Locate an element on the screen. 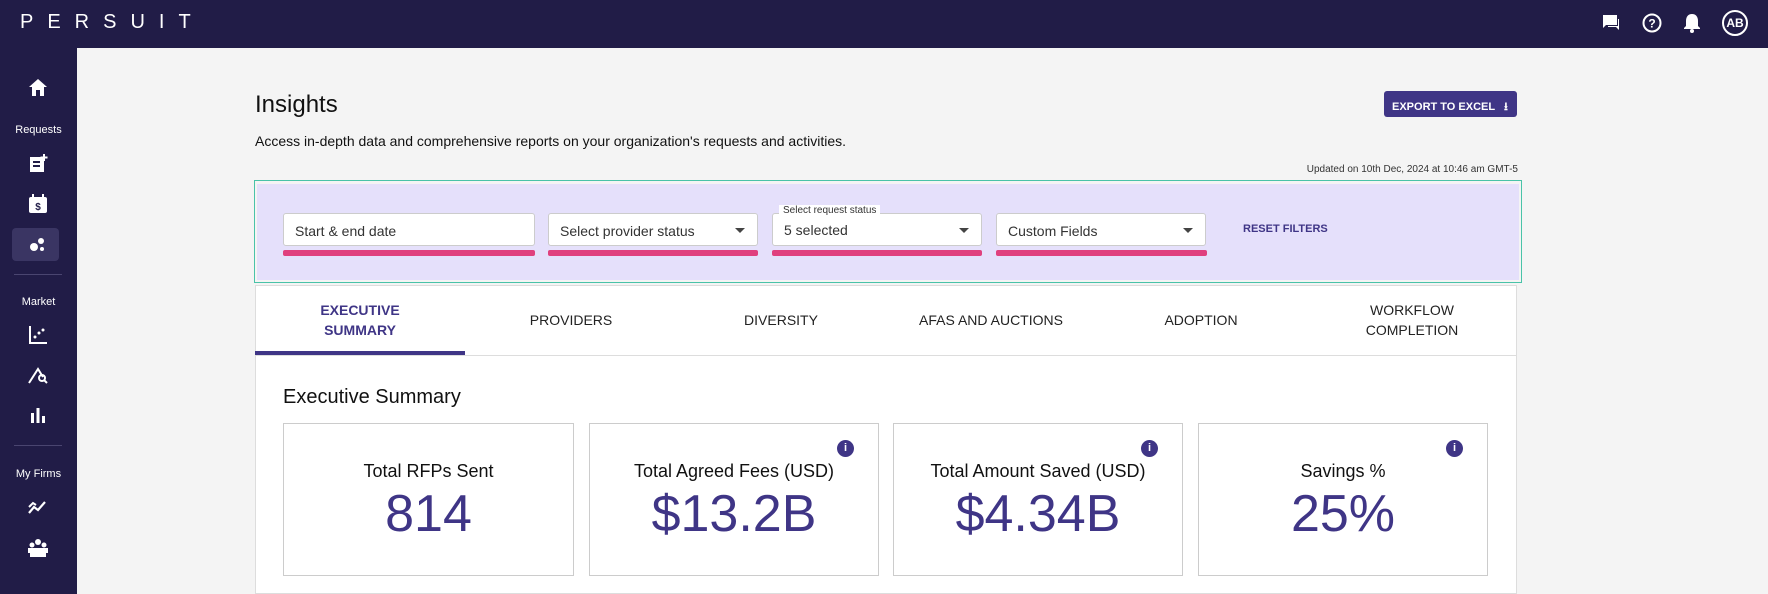 The image size is (1768, 594). metric-label: Total Agreed Fees (USD) is located at coordinates (734, 471).